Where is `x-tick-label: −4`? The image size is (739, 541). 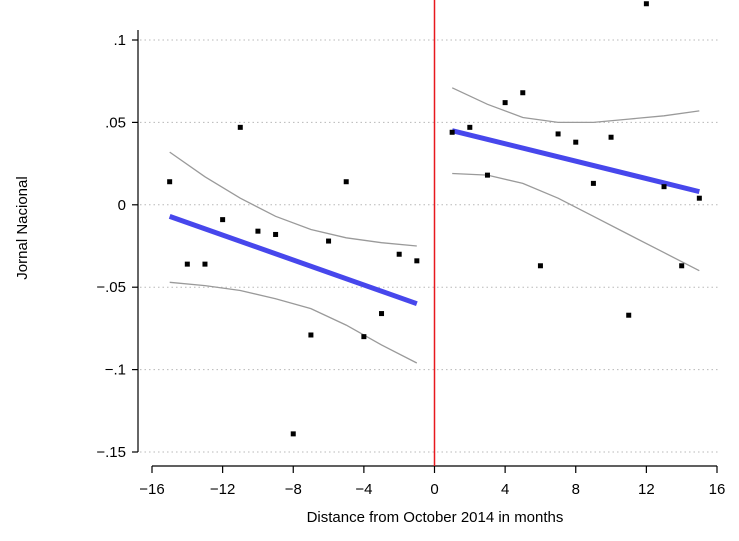
x-tick-label: −4 is located at coordinates (363, 489).